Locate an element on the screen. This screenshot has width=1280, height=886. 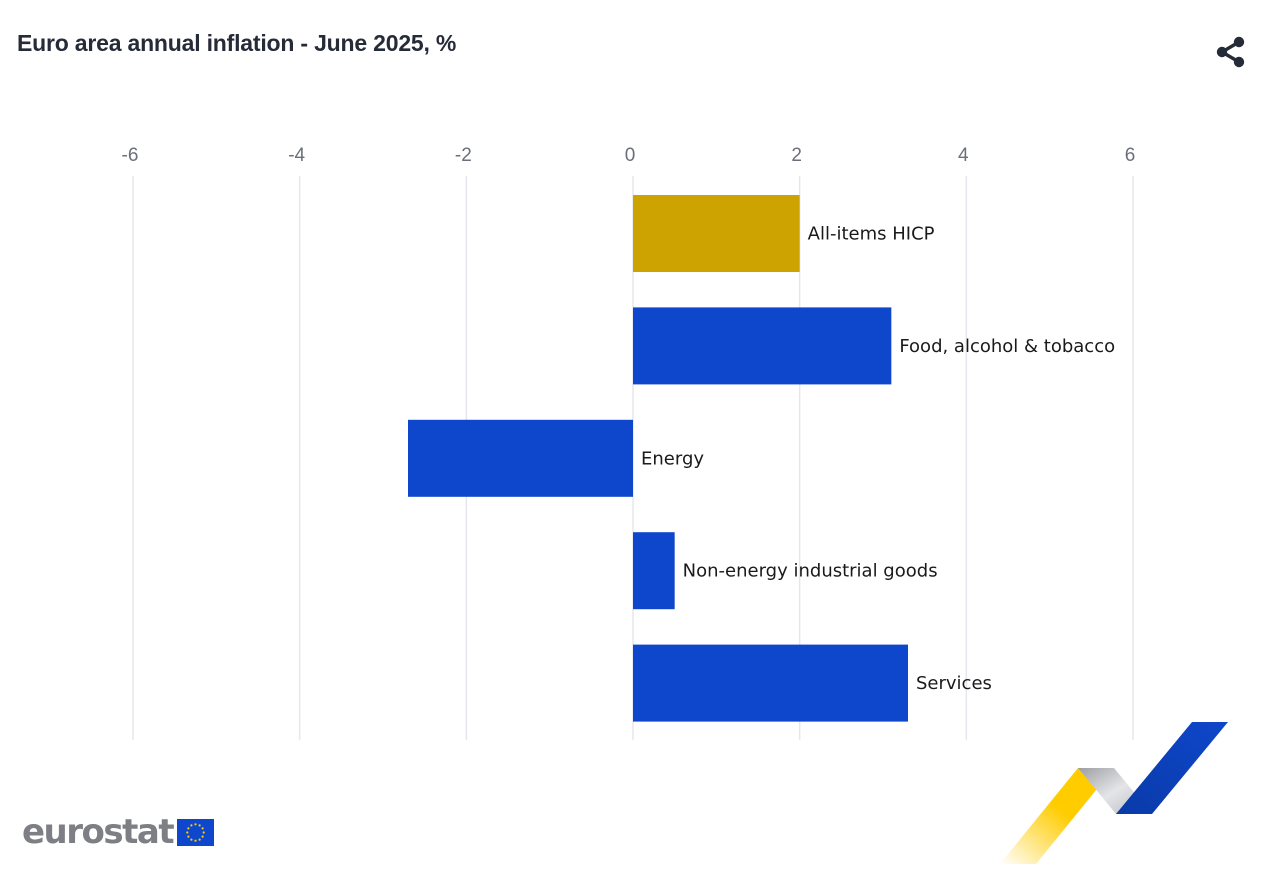
bar-label-1: Food, alcohol & tobacco is located at coordinates (1007, 346).